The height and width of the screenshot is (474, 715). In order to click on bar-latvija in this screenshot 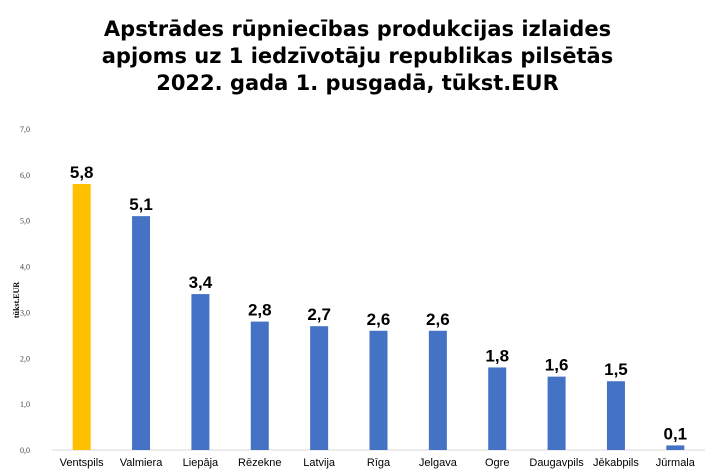, I will do `click(319, 388)`.